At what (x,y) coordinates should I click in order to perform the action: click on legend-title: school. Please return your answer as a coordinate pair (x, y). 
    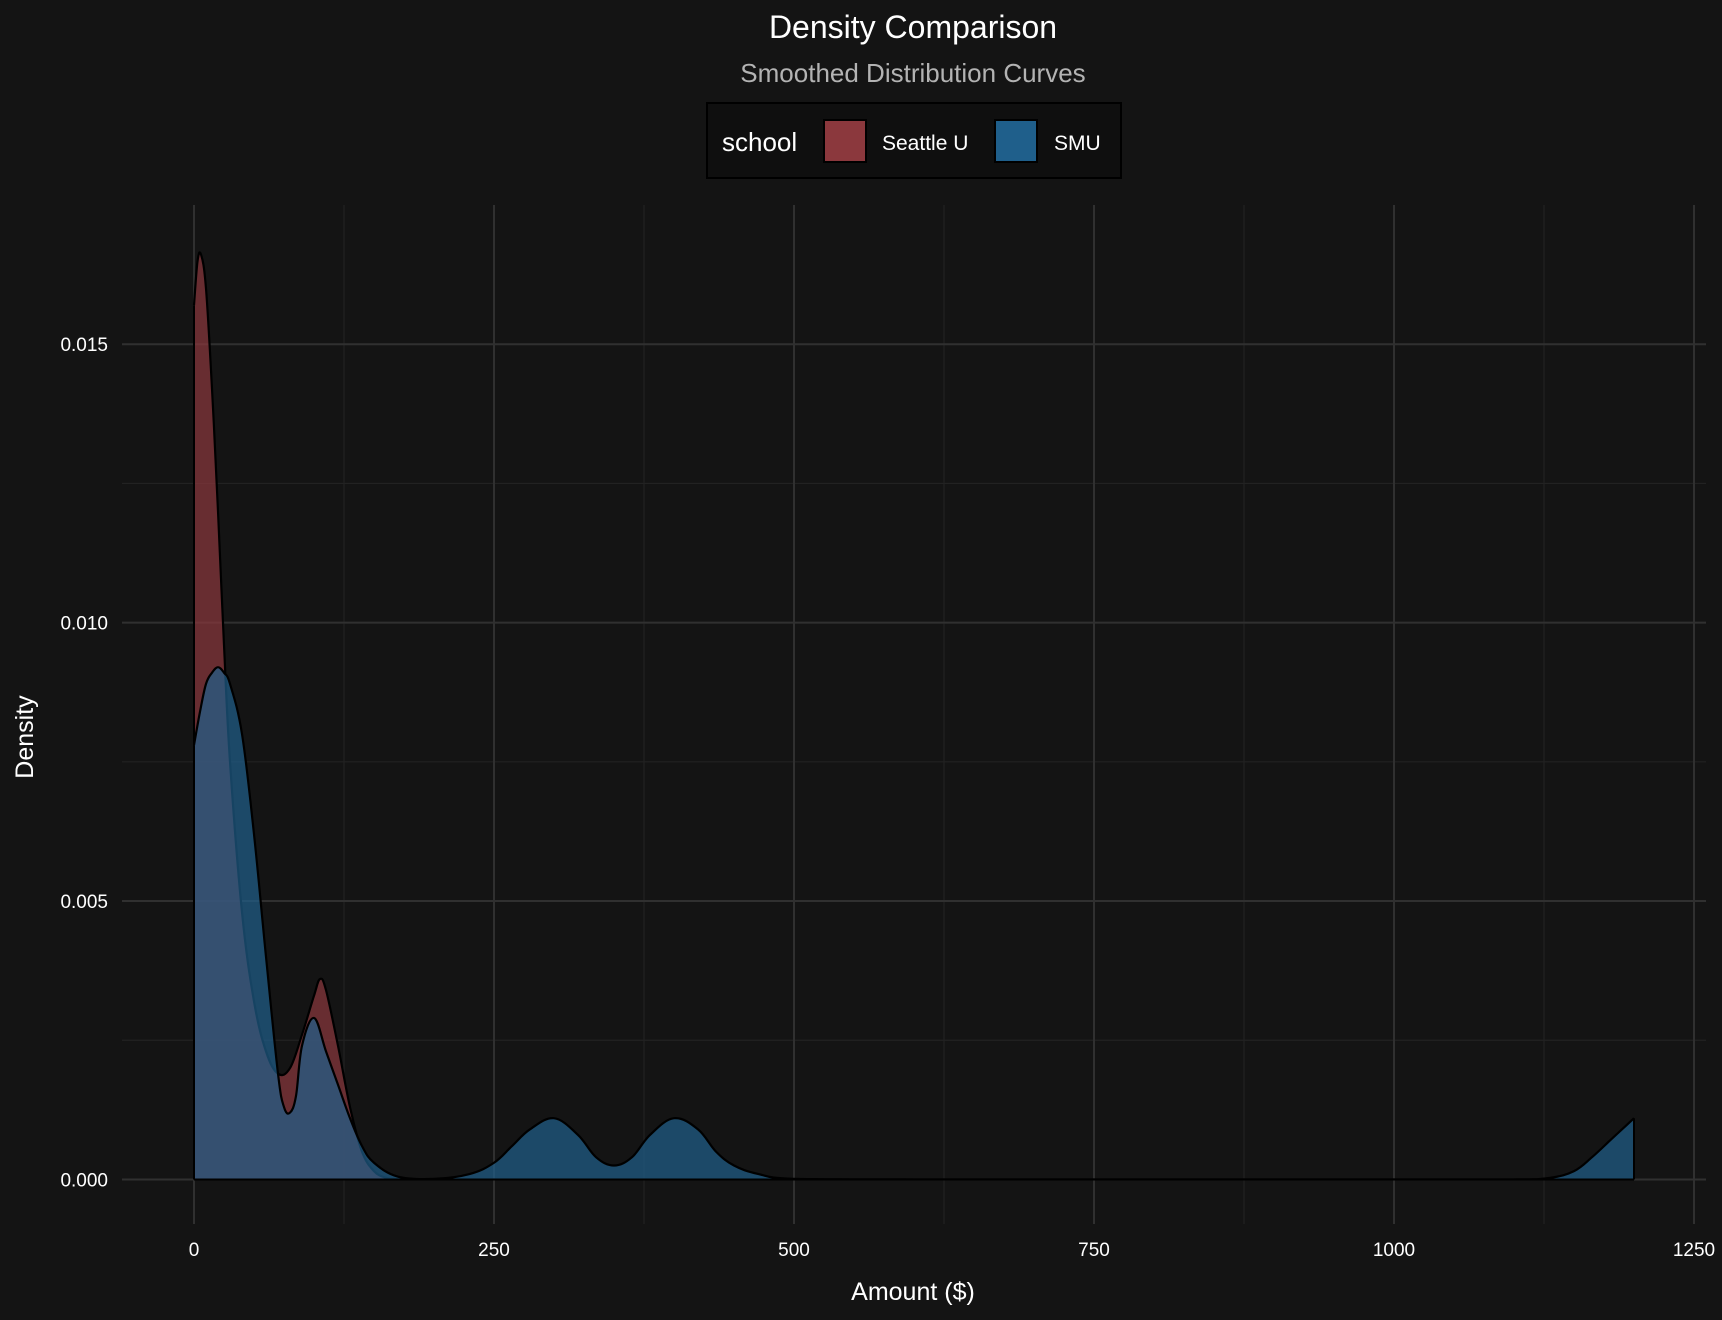
    Looking at the image, I should click on (759, 142).